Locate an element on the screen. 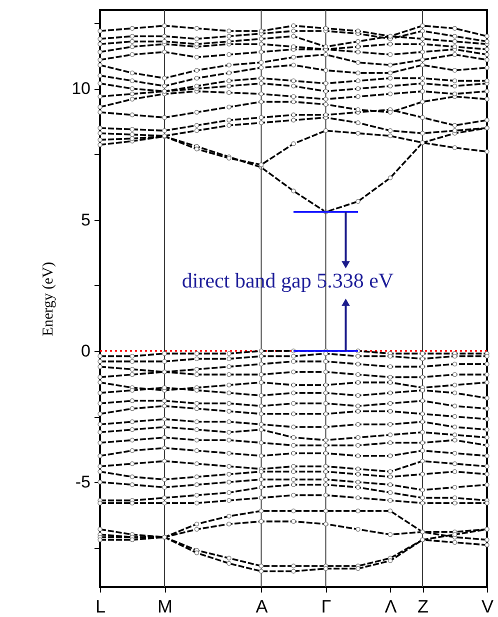 The height and width of the screenshot is (617, 498). y-tick-label: 0 is located at coordinates (85, 350).